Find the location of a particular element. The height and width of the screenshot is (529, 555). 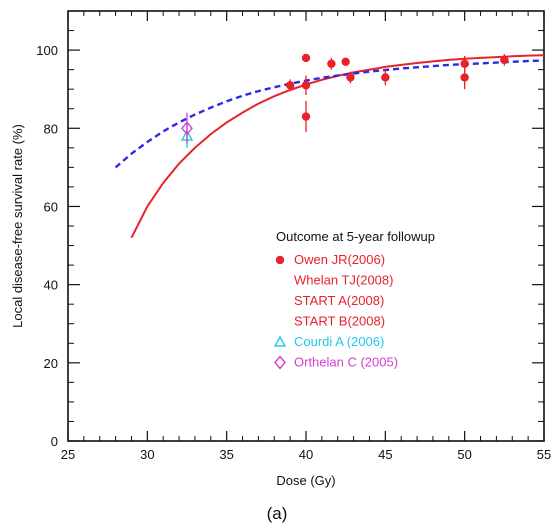

y-axis-label: Local disease-free survival rate (%) is located at coordinates (17, 226).